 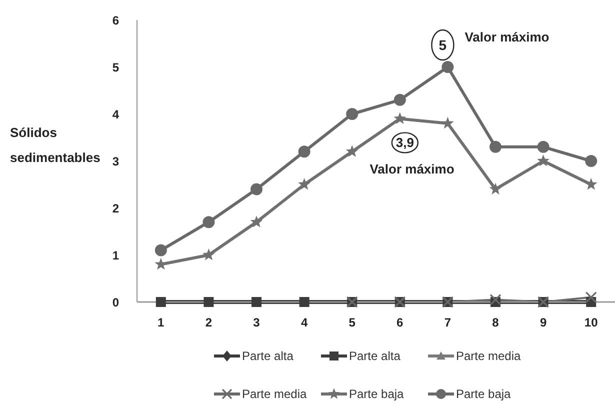 I want to click on x-tick-label: 8, so click(x=496, y=323).